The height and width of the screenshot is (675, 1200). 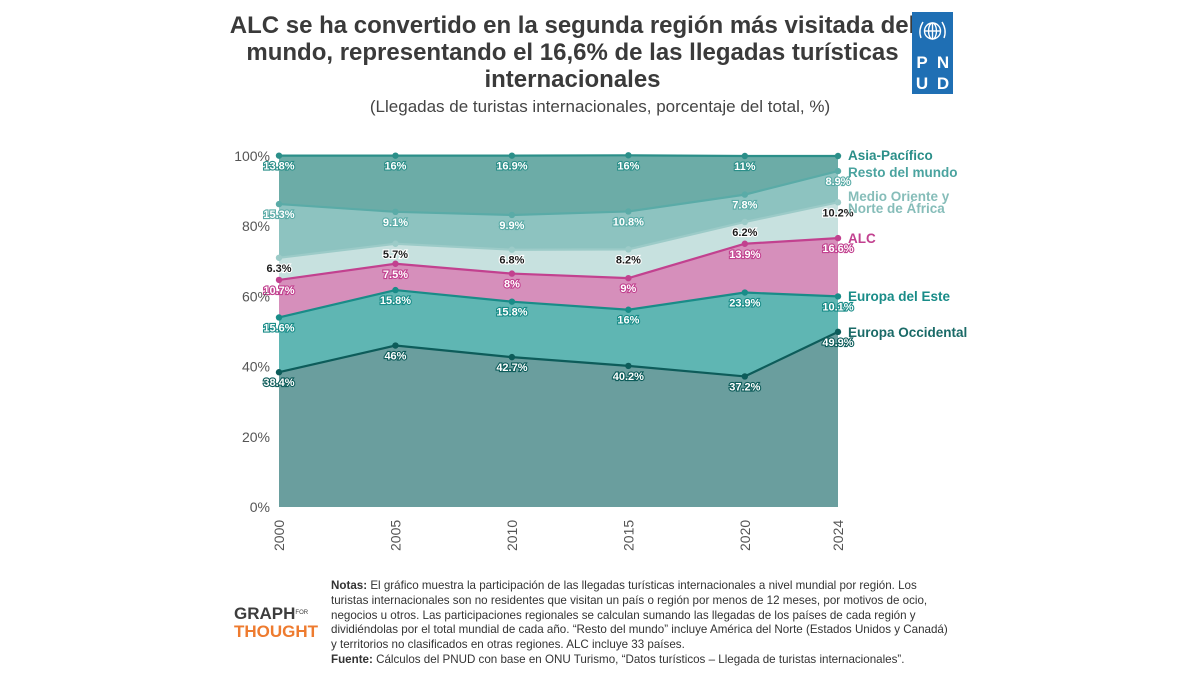 What do you see at coordinates (862, 238) in the screenshot?
I see `legend-label: ALC` at bounding box center [862, 238].